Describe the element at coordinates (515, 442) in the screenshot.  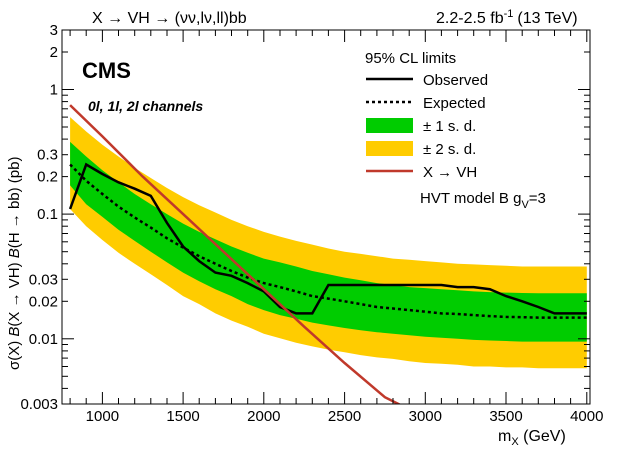
I see `xlabel-sub: X` at that location.